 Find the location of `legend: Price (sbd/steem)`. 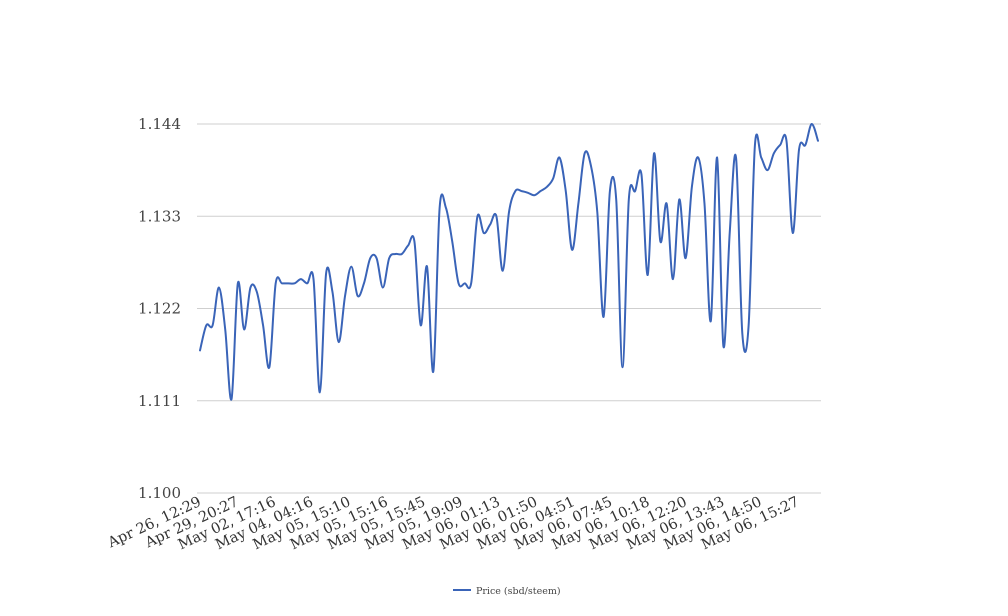

legend: Price (sbd/steem) is located at coordinates (507, 591).